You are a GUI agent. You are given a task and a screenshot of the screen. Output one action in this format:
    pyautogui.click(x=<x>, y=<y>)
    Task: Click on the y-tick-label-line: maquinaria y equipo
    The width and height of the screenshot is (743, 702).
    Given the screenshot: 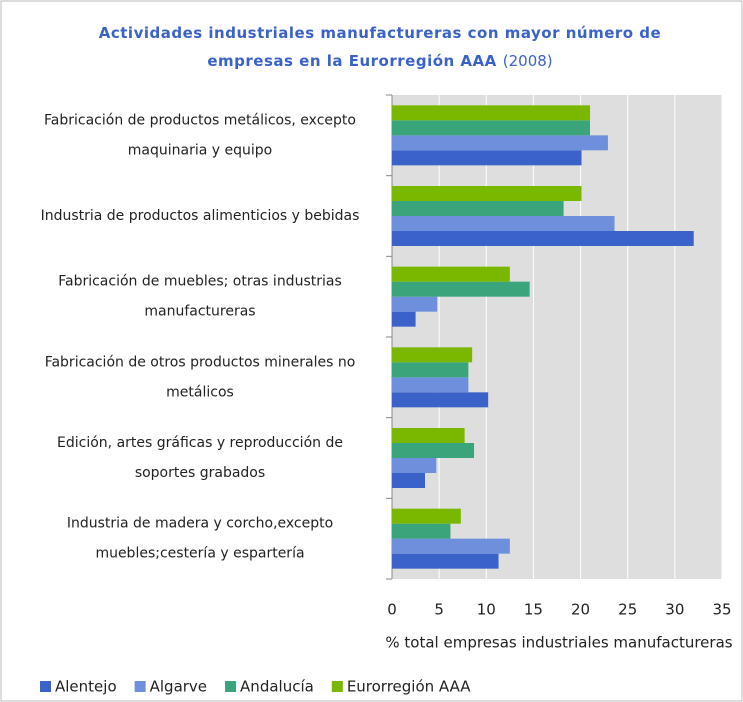 What is the action you would take?
    pyautogui.click(x=200, y=150)
    